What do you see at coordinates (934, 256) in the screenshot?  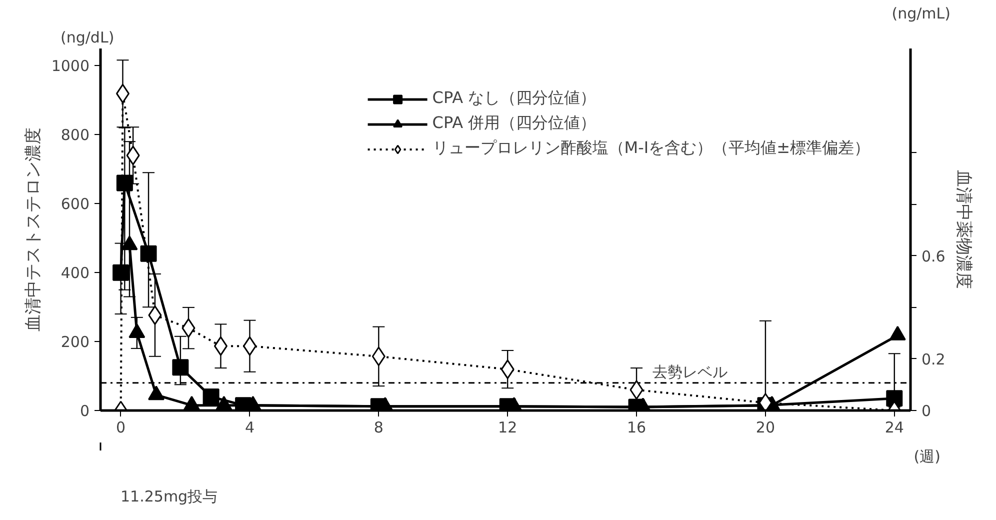 I see `y2-tick-label: 0.6` at bounding box center [934, 256].